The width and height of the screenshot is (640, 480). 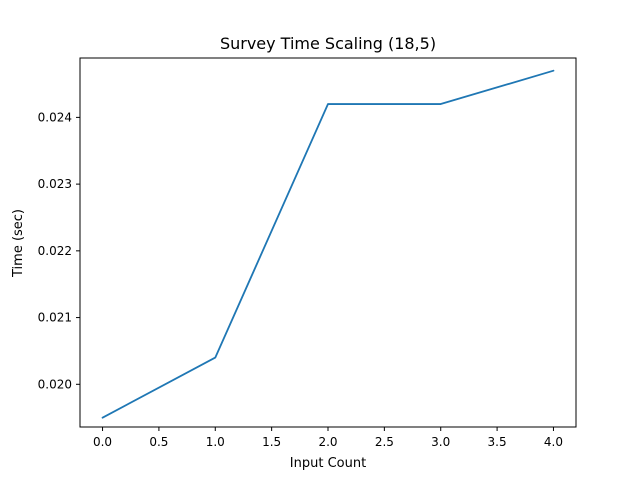 I want to click on y-tick-label: 0.023, so click(x=55, y=184).